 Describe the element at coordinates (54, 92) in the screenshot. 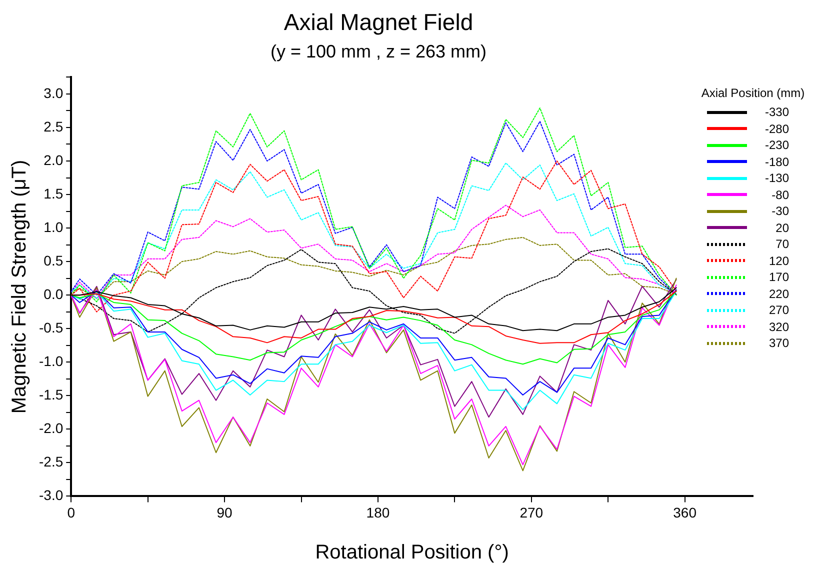

I see `y-tick-label: 3.0` at that location.